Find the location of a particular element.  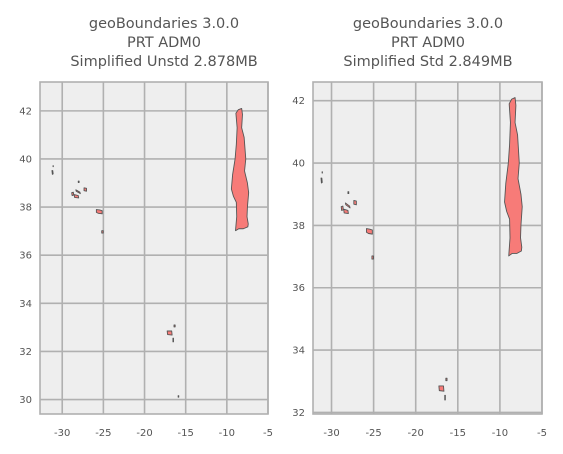

shape-selvagens is located at coordinates (178, 396).